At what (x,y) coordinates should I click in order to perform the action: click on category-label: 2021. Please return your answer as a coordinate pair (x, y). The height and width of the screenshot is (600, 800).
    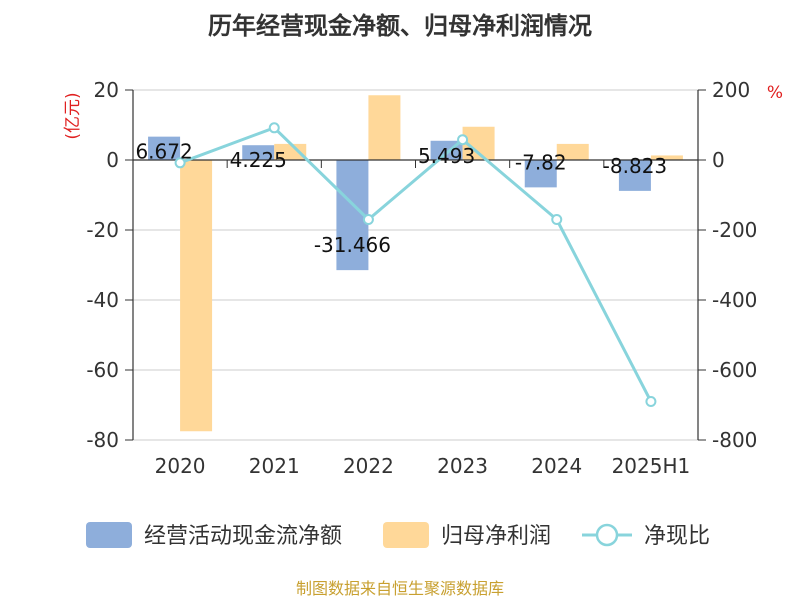
    Looking at the image, I should click on (274, 466).